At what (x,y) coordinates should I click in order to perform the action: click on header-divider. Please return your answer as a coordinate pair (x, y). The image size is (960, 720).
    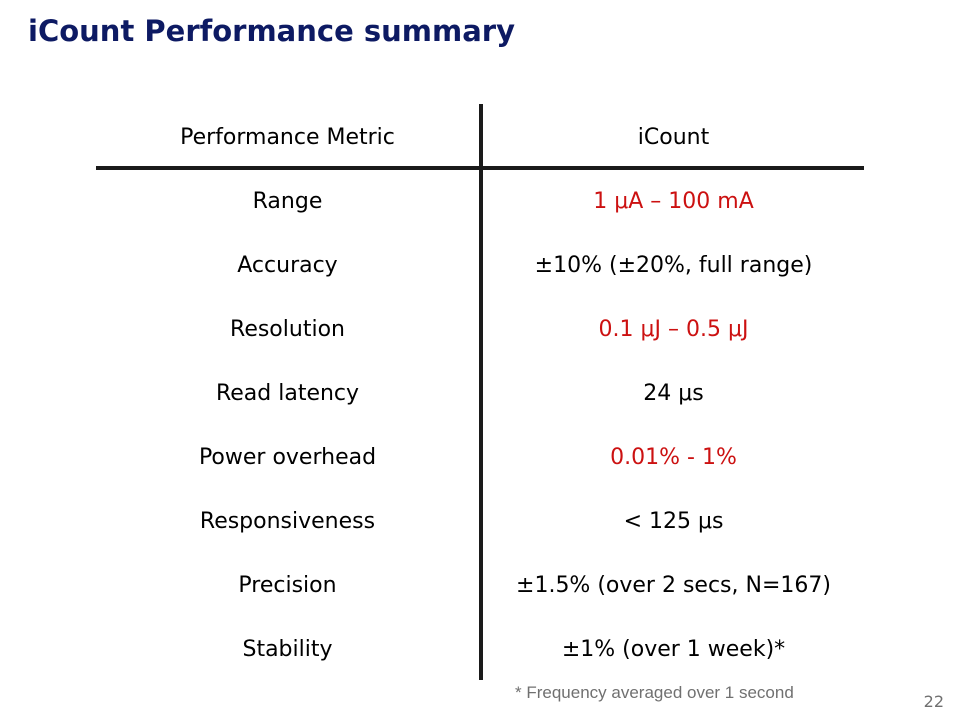
    Looking at the image, I should click on (480, 168).